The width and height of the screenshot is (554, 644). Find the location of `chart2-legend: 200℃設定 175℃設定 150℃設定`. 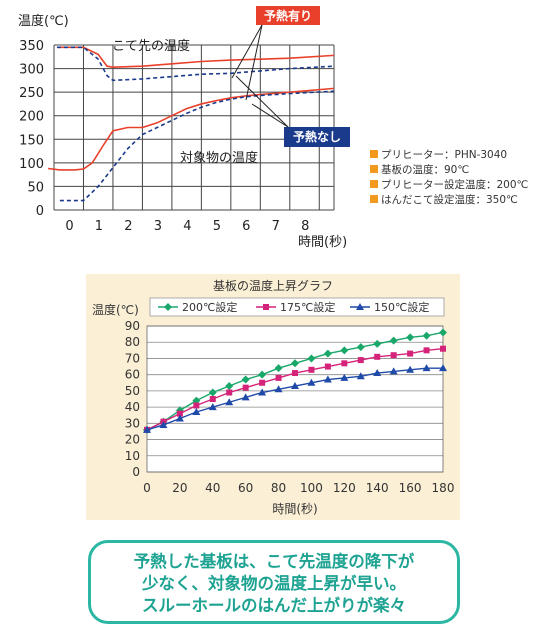

chart2-legend: 200℃設定 175℃設定 150℃設定 is located at coordinates (297, 307).